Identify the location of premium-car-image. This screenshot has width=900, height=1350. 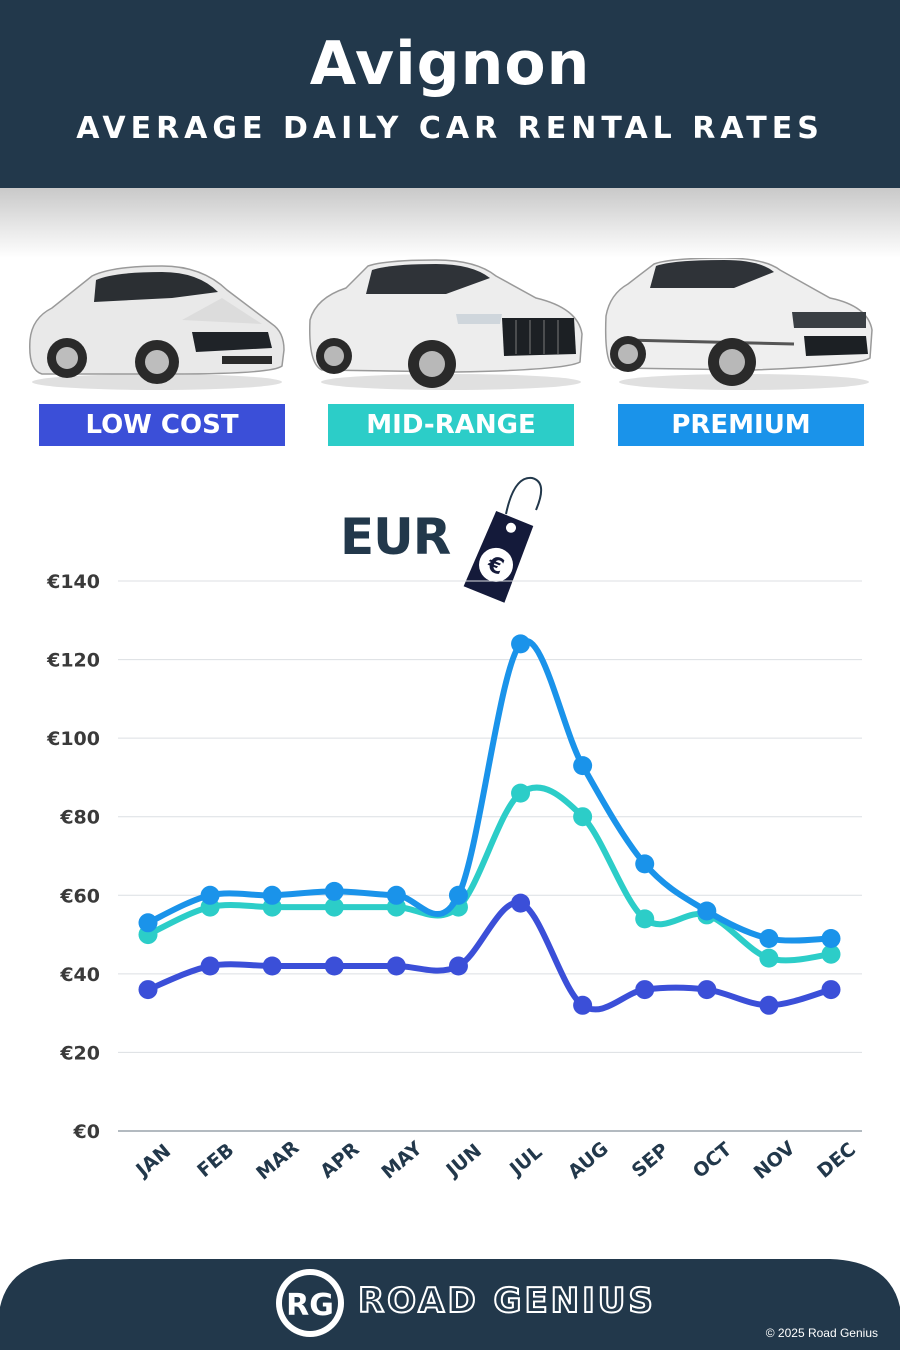
(738, 324).